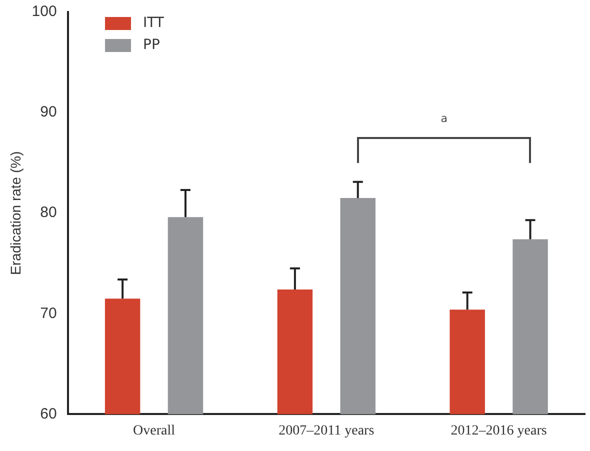 This screenshot has height=451, width=590. What do you see at coordinates (48, 112) in the screenshot?
I see `y-tick-label: 90` at bounding box center [48, 112].